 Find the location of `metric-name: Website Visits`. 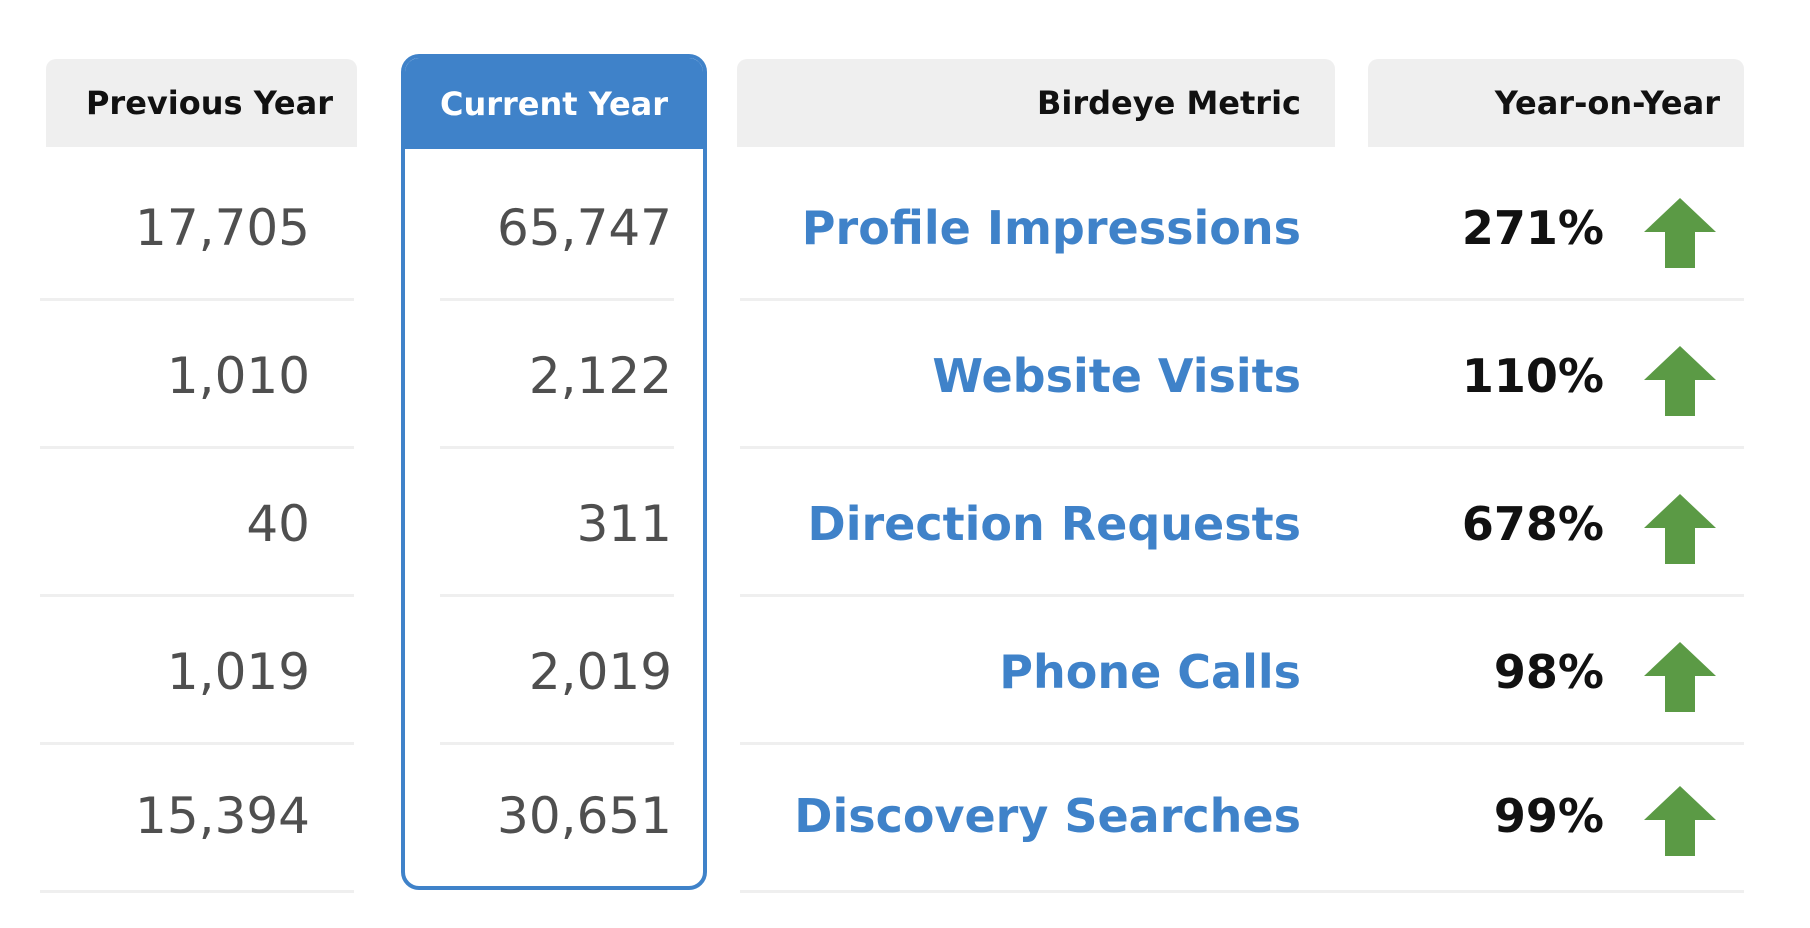

metric-name: Website Visits is located at coordinates (1116, 376).